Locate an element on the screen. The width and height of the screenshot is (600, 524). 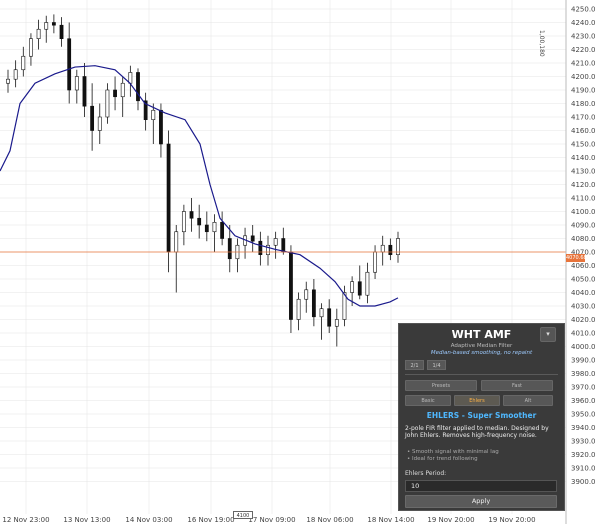
price-tick-label: 4220.0 is located at coordinates (583, 50).